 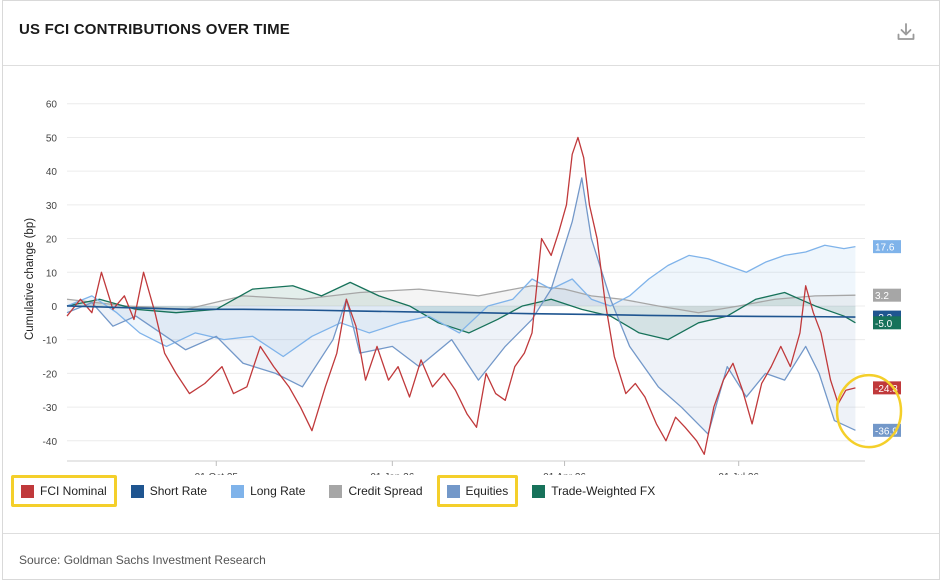 I want to click on y-tick-label: -30, so click(x=50, y=408).